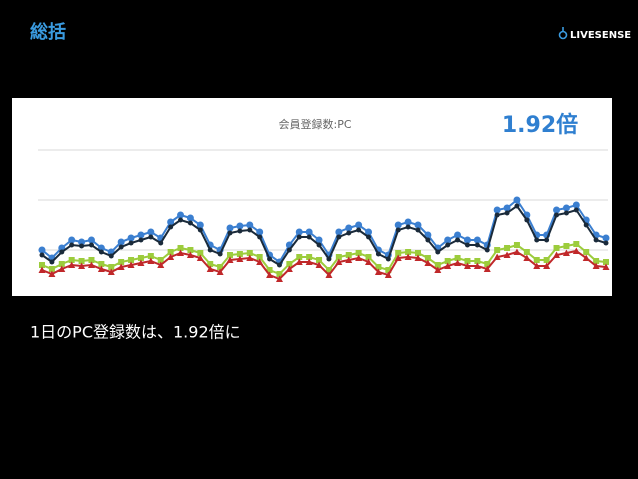  I want to click on caption: 1日のPC登録数は、1.92倍に, so click(135, 332).